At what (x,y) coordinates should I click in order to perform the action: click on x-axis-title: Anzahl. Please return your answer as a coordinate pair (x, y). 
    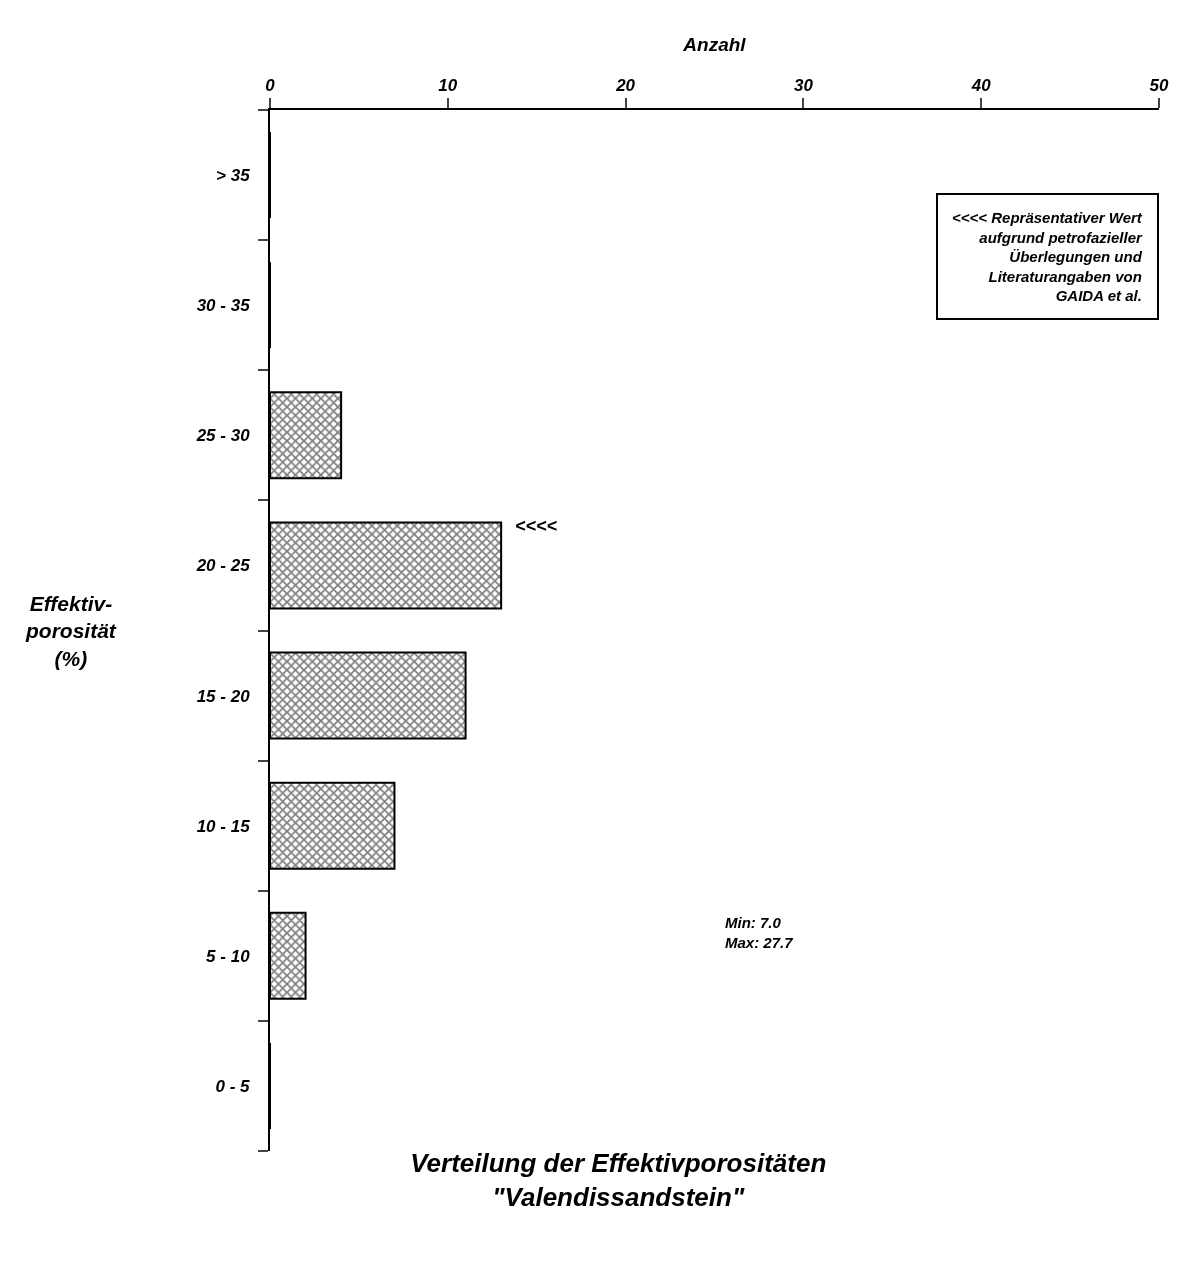
    Looking at the image, I should click on (714, 44).